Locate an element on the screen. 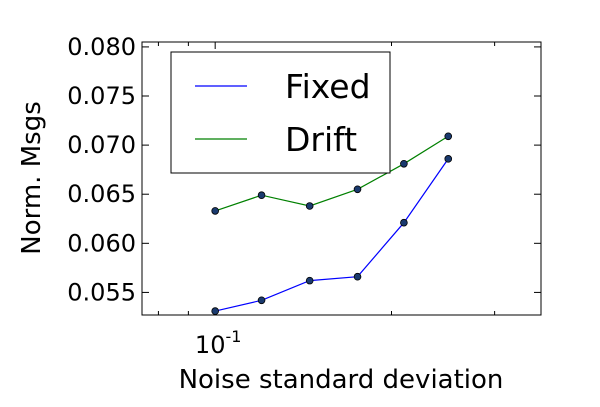 This screenshot has height=407, width=600. y-tick-label: 0.070 is located at coordinates (101, 145).